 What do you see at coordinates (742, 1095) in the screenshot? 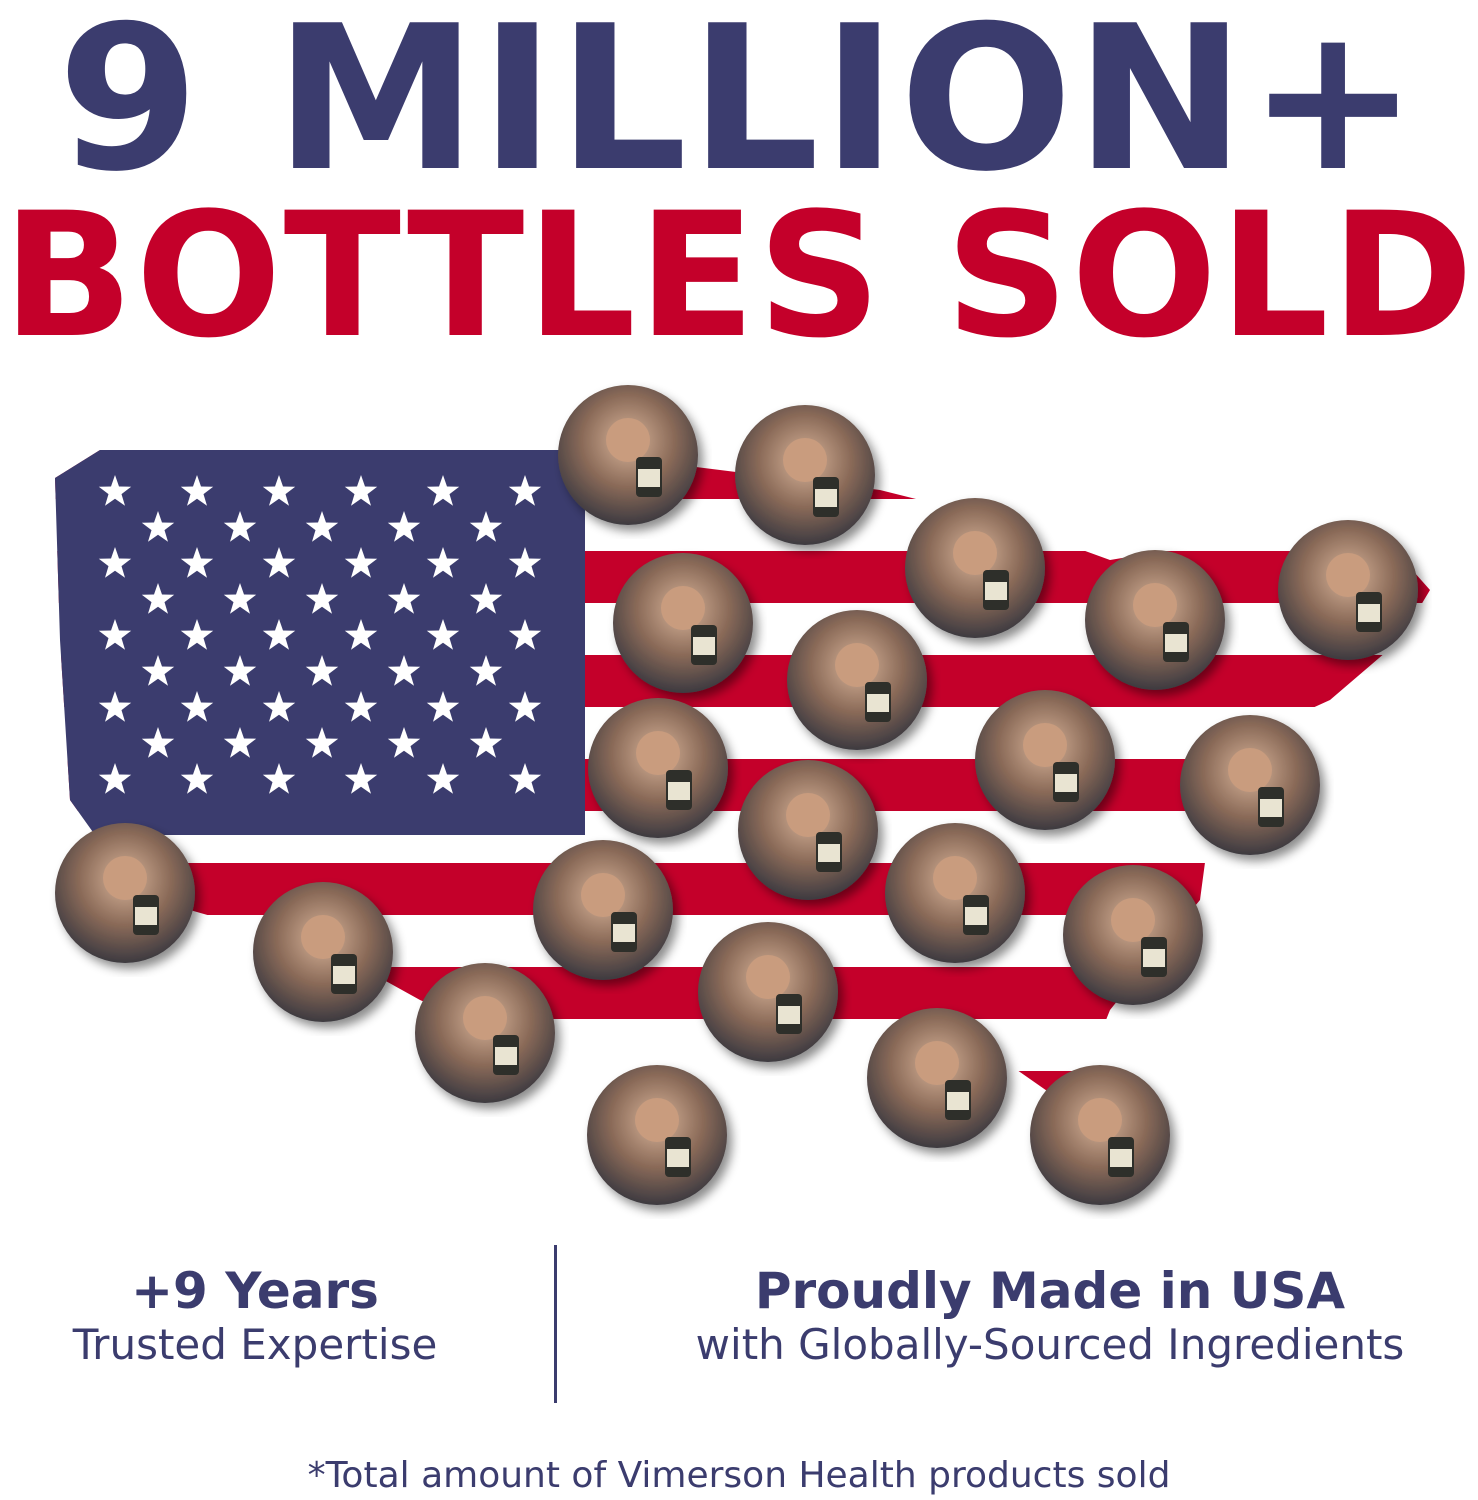
I see `flag-stripe` at bounding box center [742, 1095].